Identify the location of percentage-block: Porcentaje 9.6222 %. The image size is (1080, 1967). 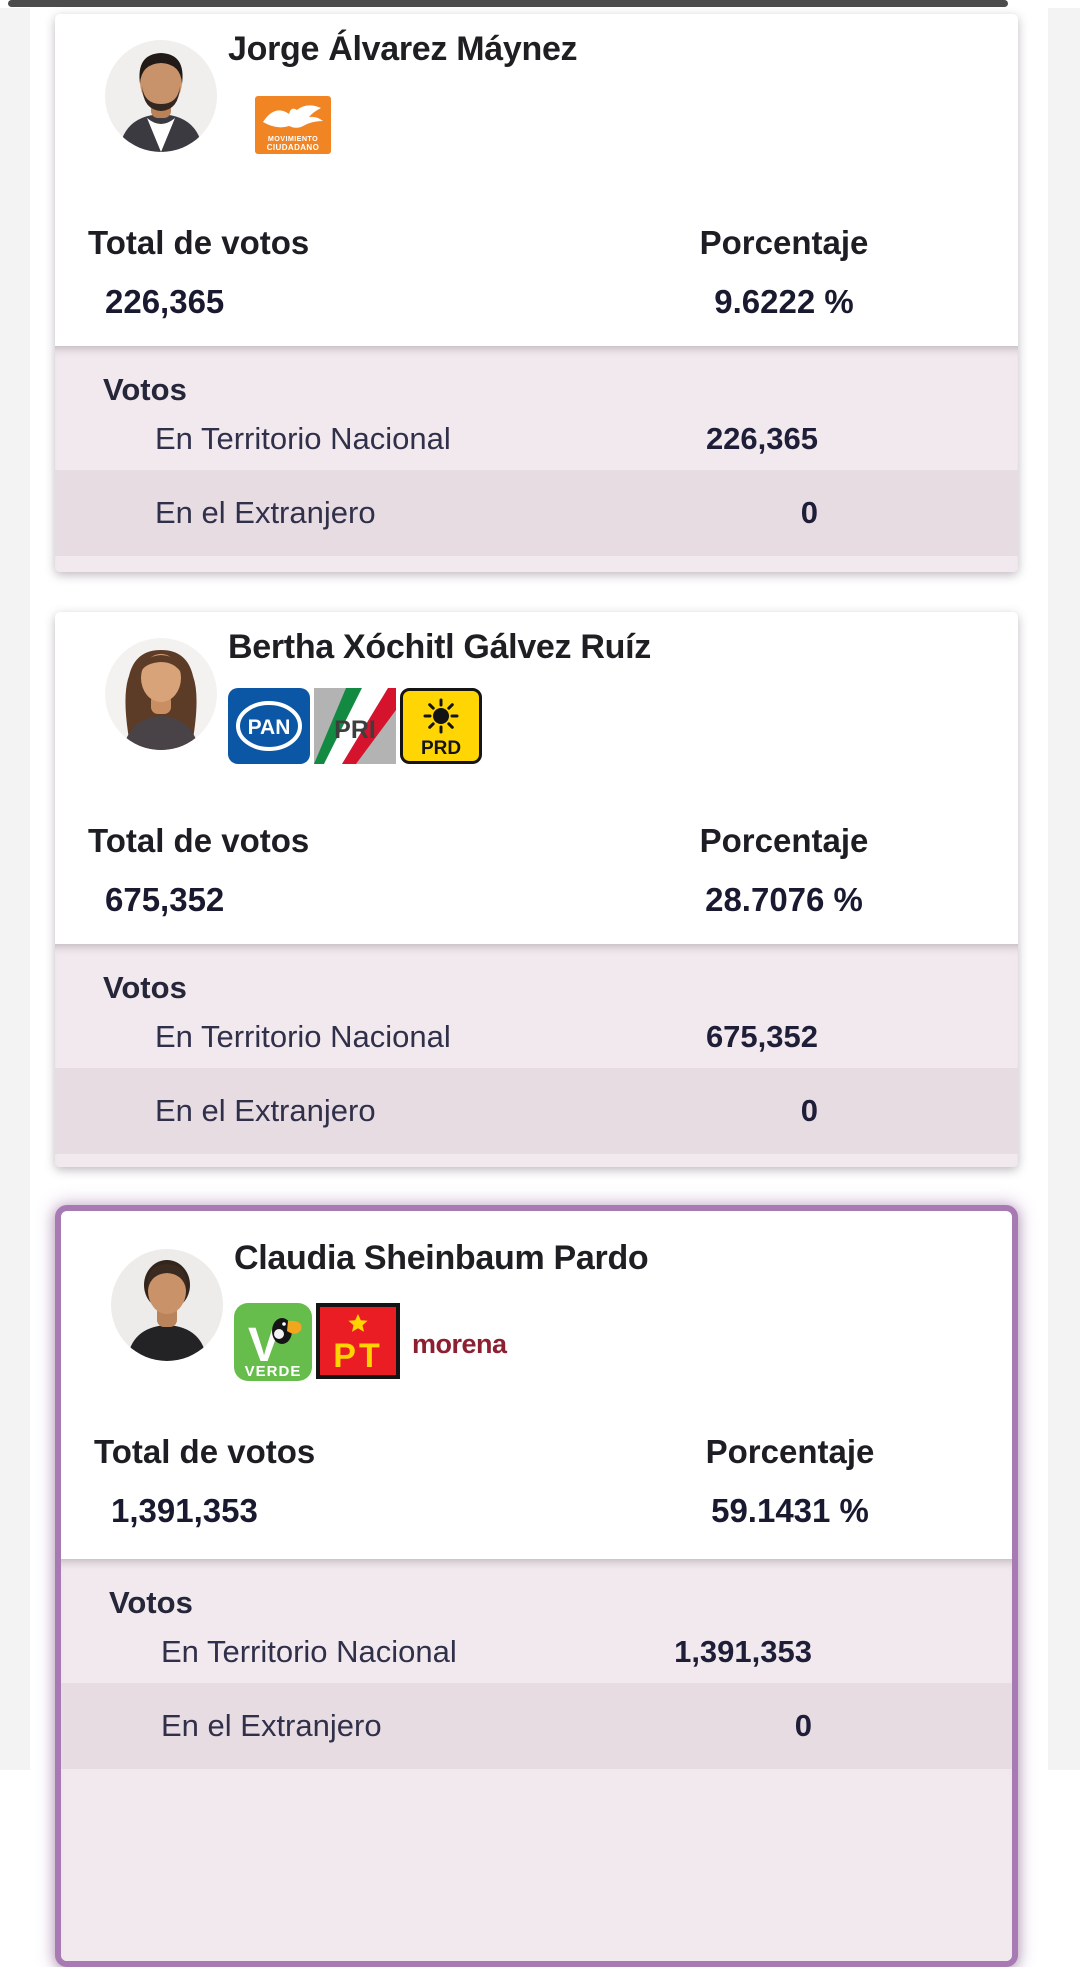
(784, 272).